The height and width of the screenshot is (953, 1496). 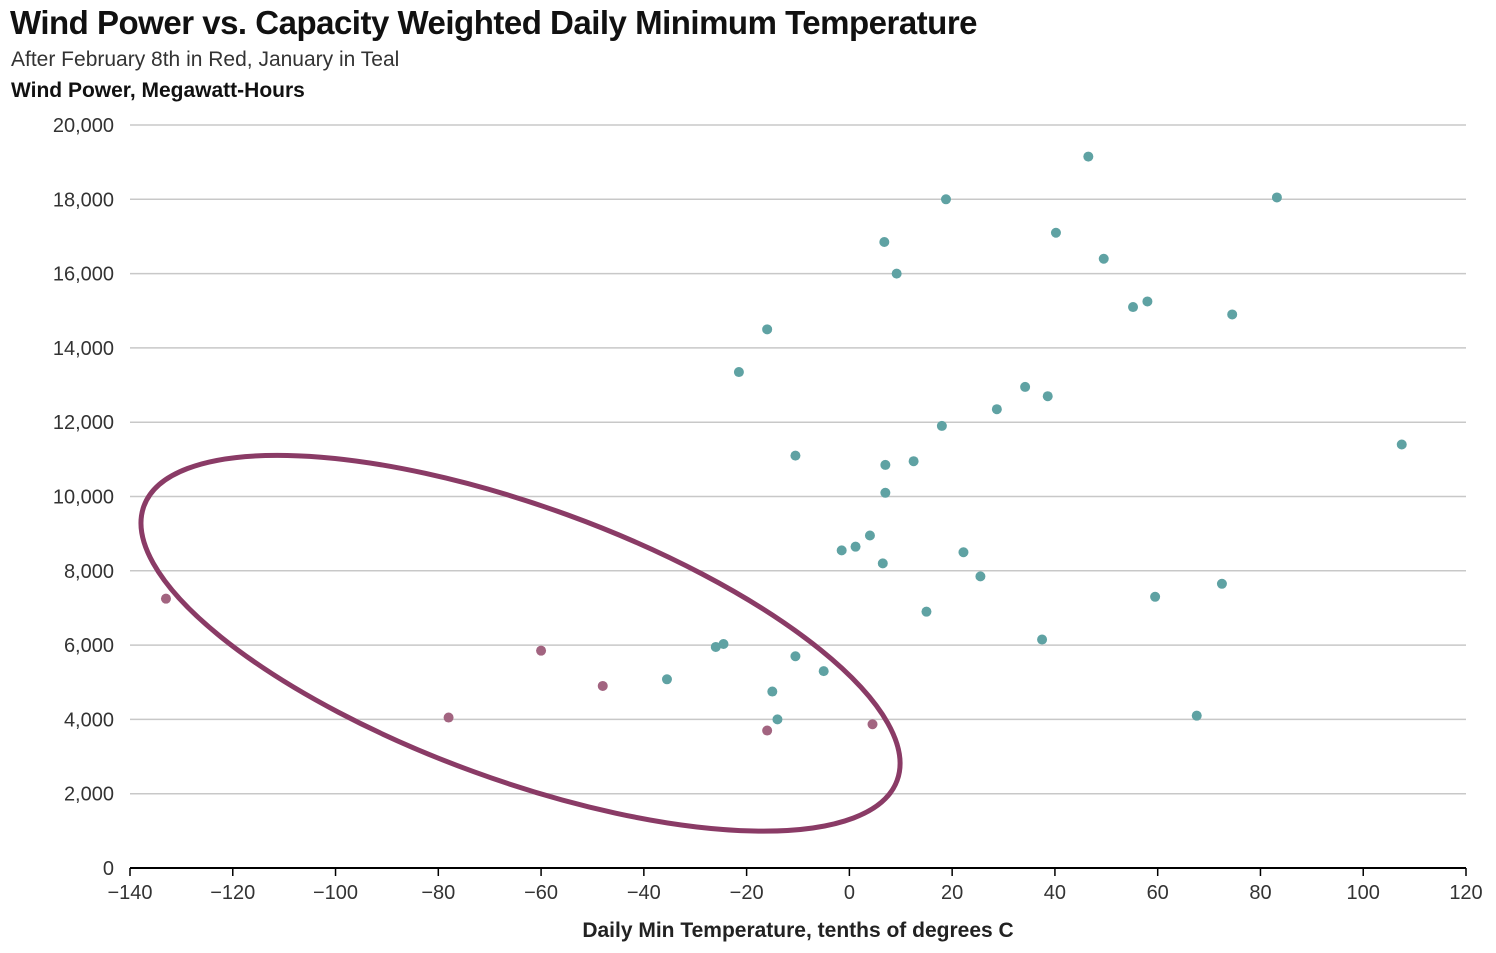 What do you see at coordinates (1260, 893) in the screenshot?
I see `x-tick-label: 80` at bounding box center [1260, 893].